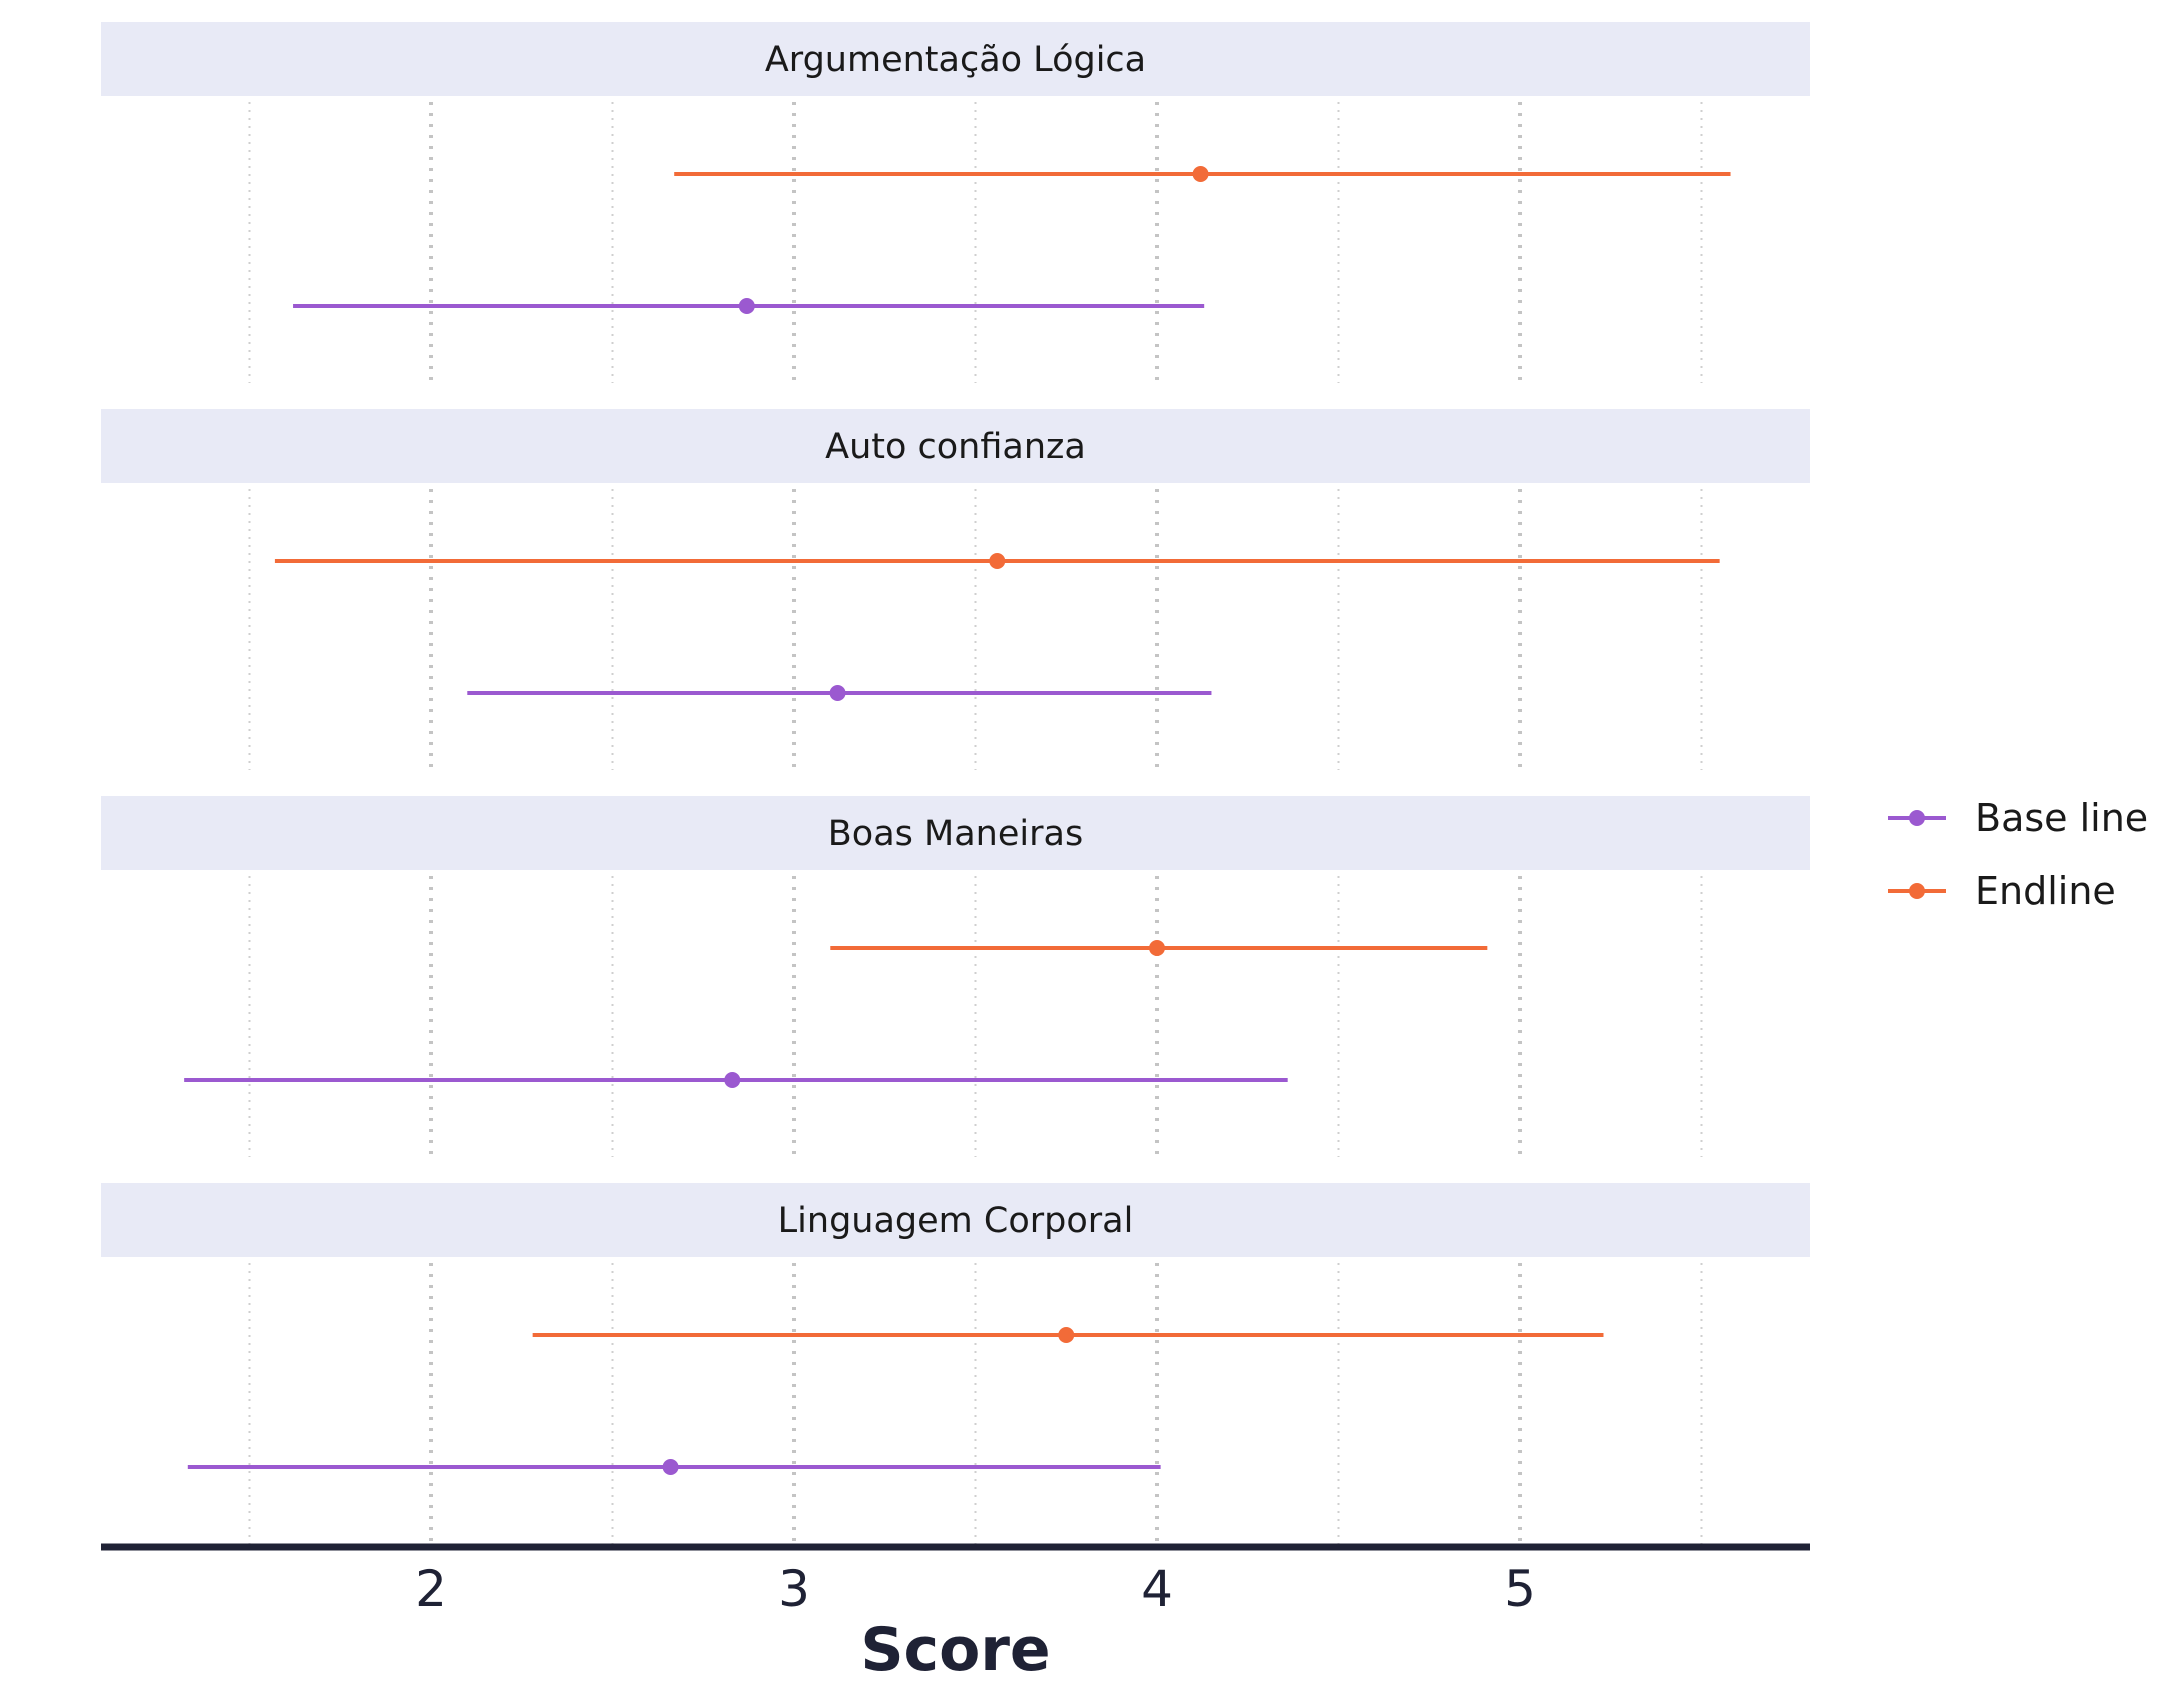 This screenshot has height=1681, width=2159. I want to click on legend-item: Endline, so click(2002, 891).